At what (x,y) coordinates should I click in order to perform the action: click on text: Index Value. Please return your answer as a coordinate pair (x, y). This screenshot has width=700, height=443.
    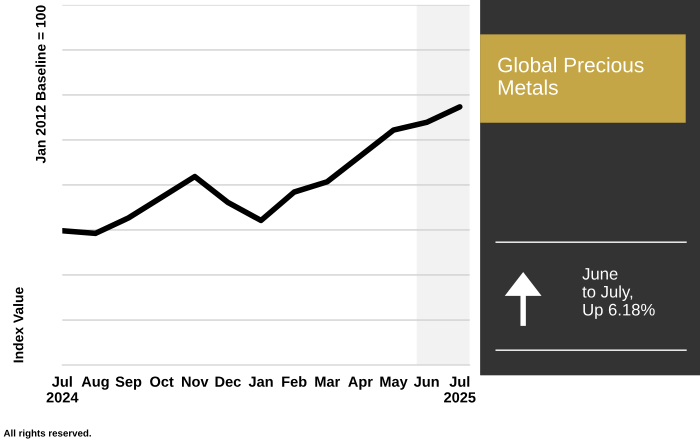
    Looking at the image, I should click on (18, 324).